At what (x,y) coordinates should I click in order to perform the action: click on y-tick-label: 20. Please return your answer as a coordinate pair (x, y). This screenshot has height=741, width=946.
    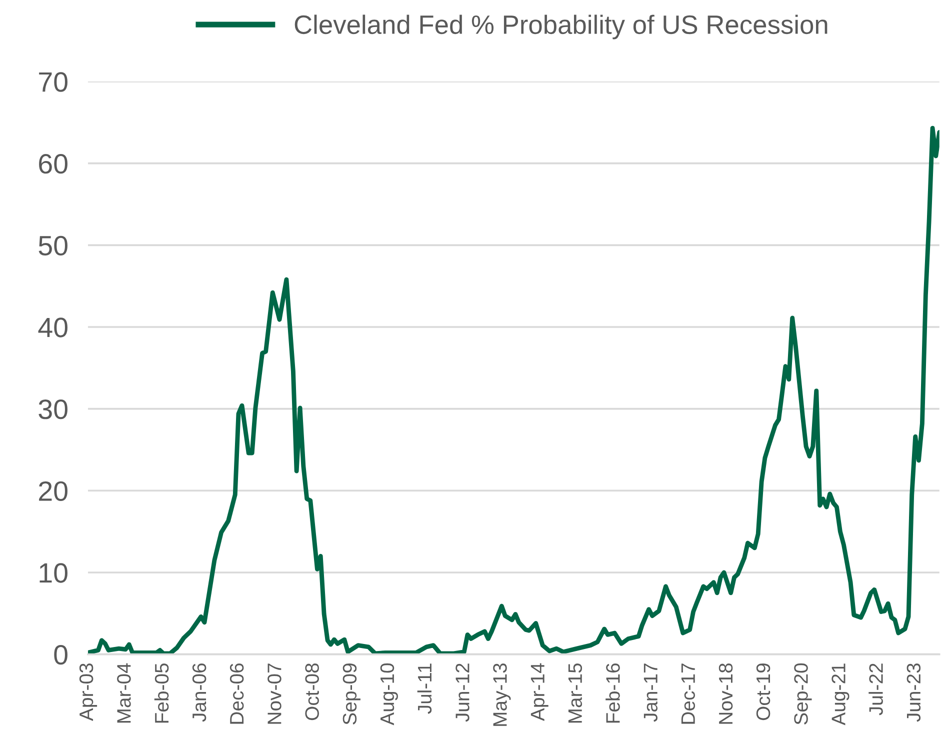
    Looking at the image, I should click on (53, 491).